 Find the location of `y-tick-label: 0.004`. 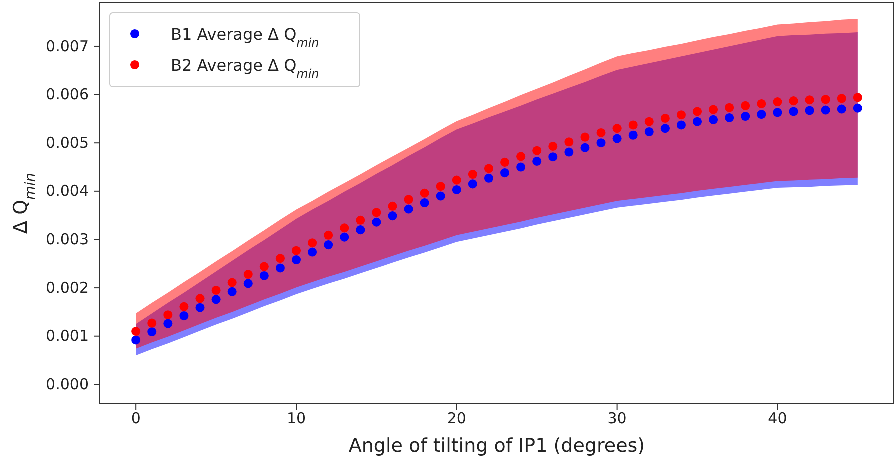

y-tick-label: 0.004 is located at coordinates (67, 191).